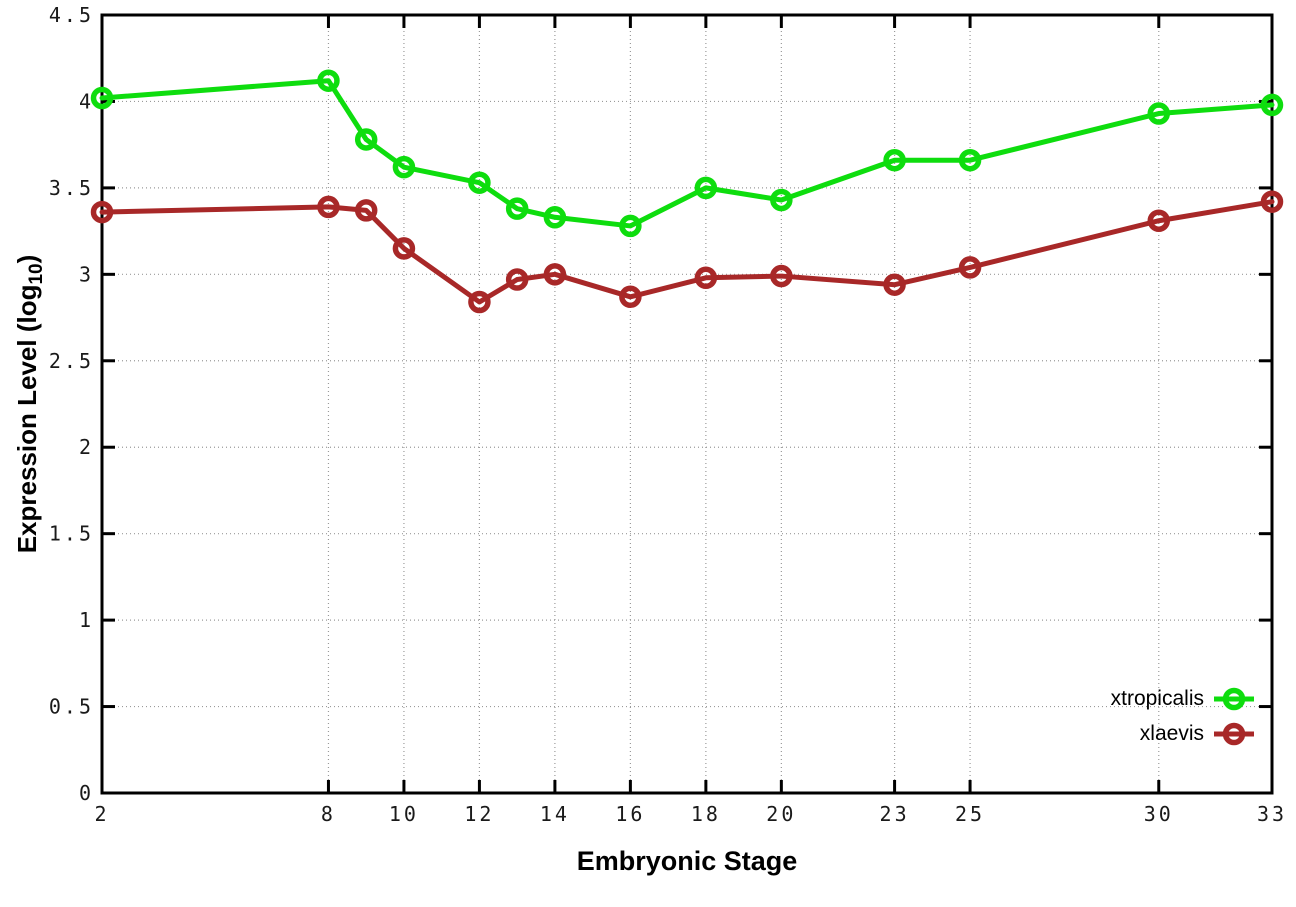  I want to click on legend-item-xtropicalis: xtropicalis, so click(1182, 699).